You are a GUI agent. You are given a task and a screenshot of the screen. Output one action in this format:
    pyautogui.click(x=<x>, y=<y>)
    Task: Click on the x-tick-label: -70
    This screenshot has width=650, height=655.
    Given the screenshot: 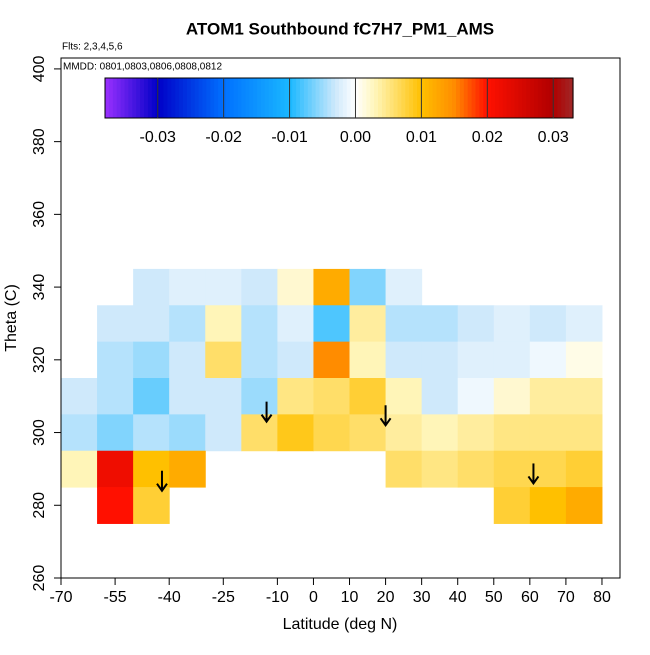 What is the action you would take?
    pyautogui.click(x=60, y=597)
    